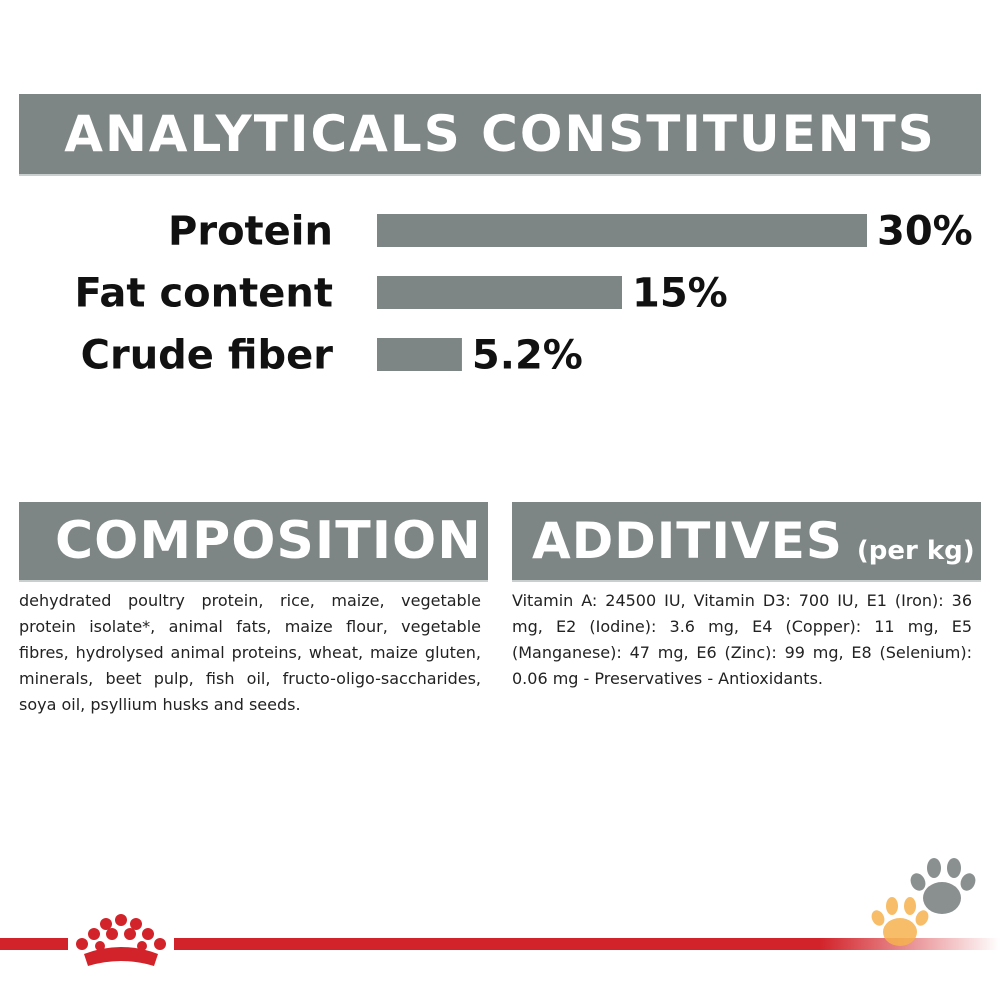 The image size is (1000, 1000). I want to click on crown-logo-icon, so click(121, 942).